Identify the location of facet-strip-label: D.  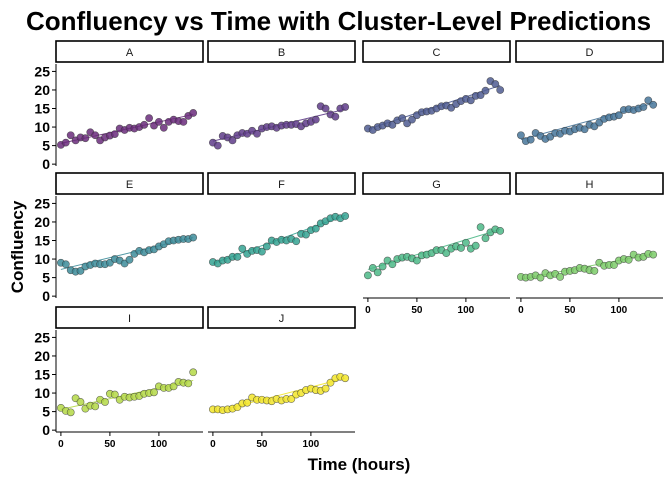
(590, 53).